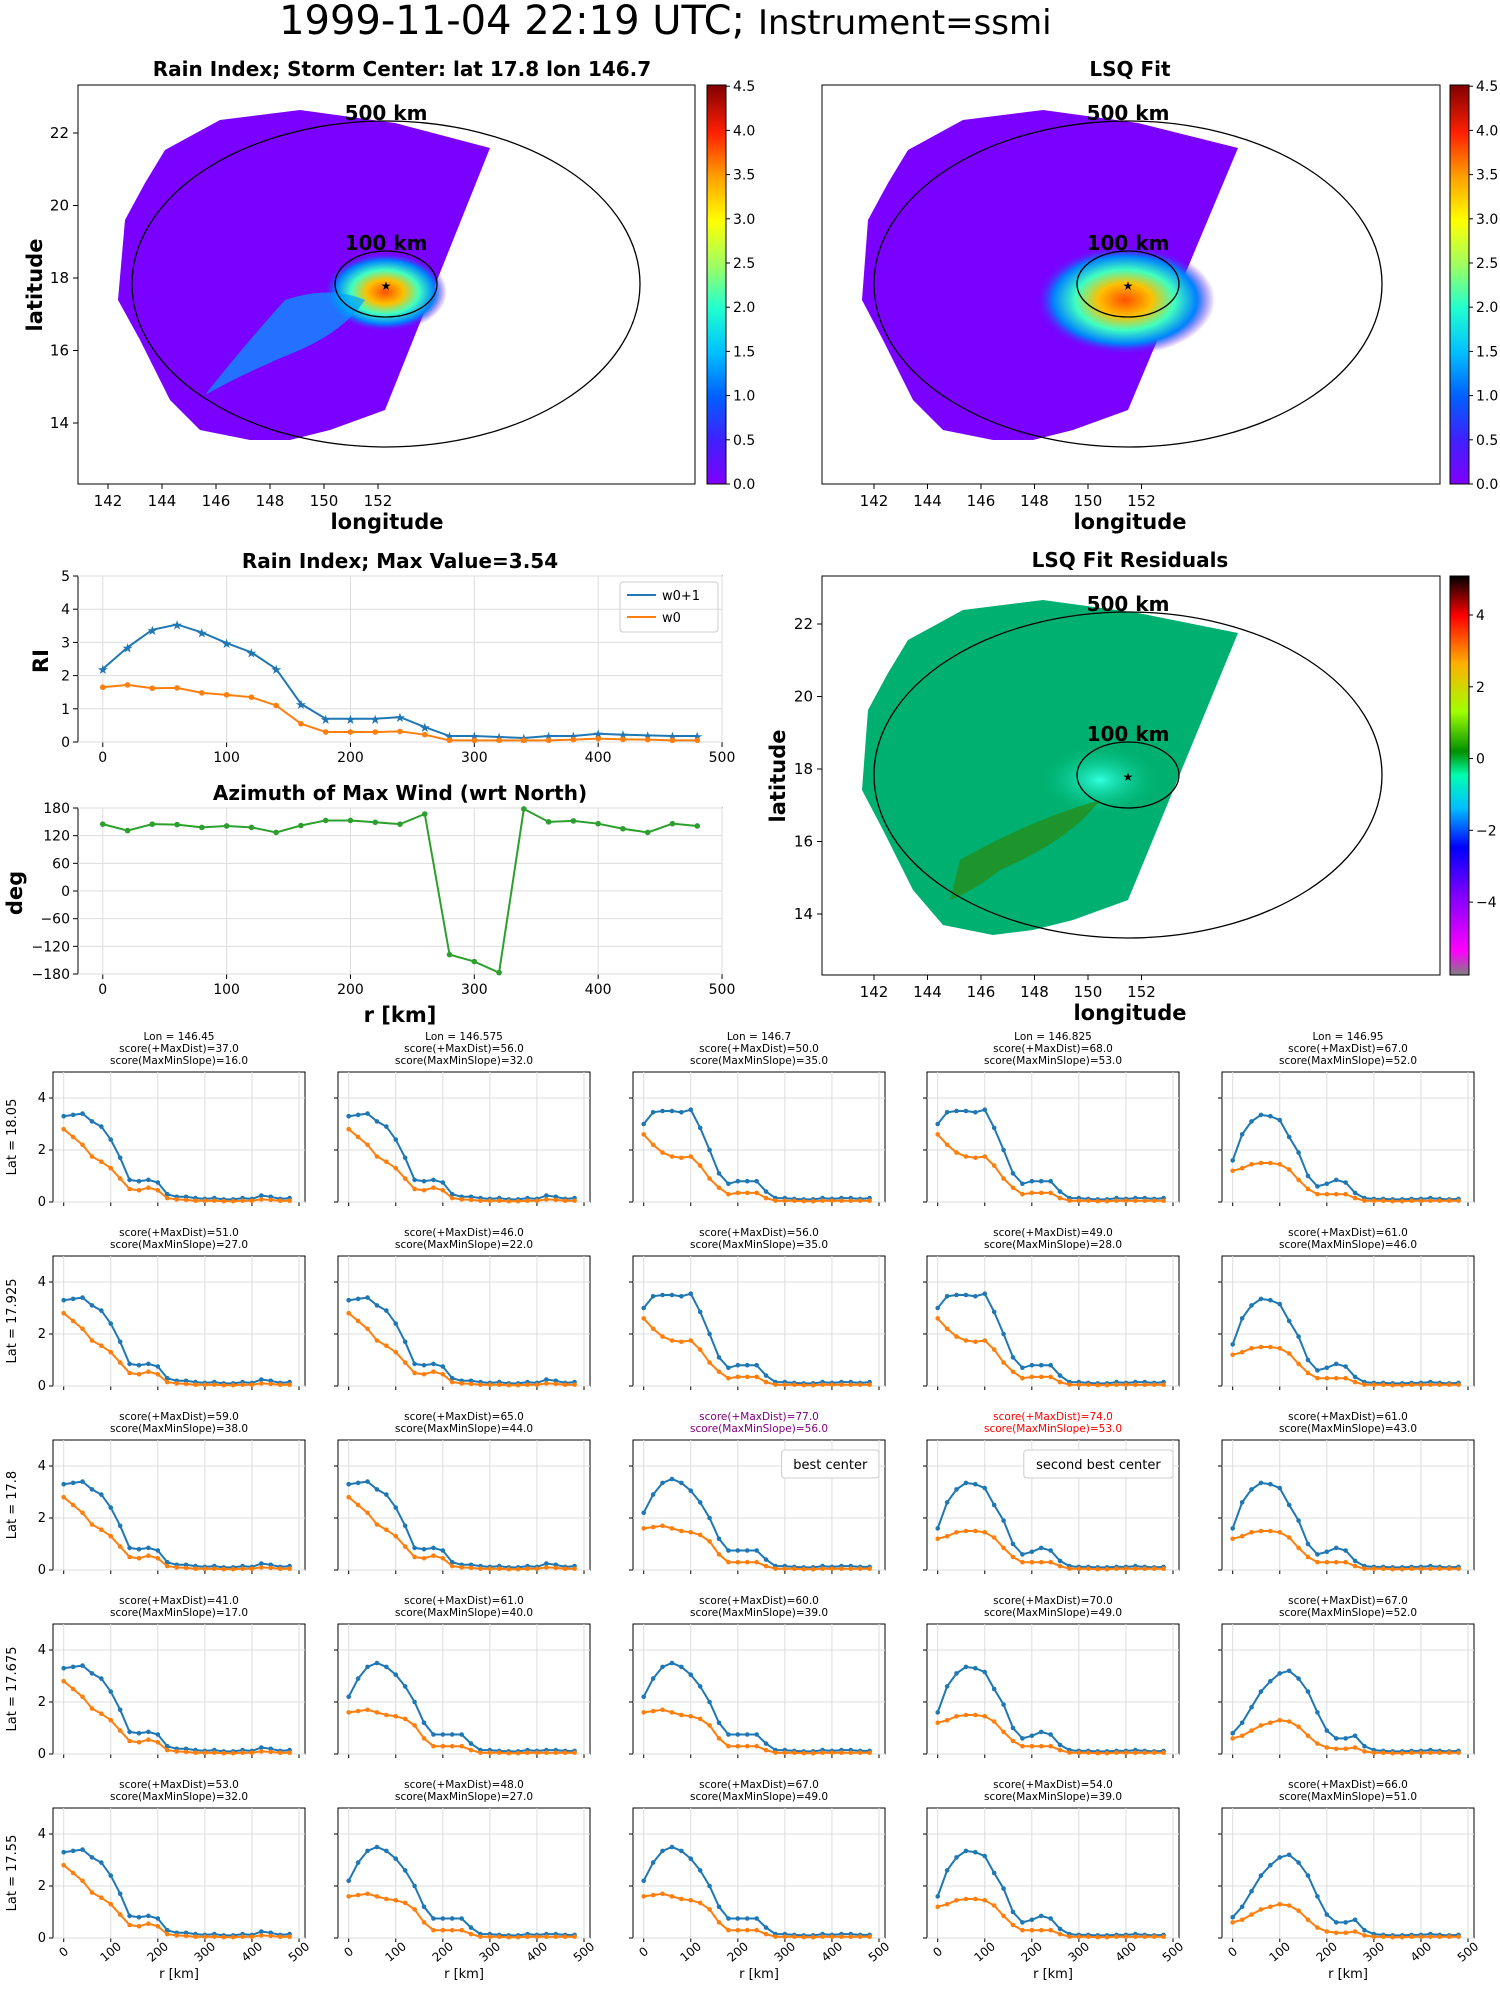  Describe the element at coordinates (1348, 1429) in the screenshot. I see `panel-score-slope: score(MaxMinSlope)=43.0` at that location.